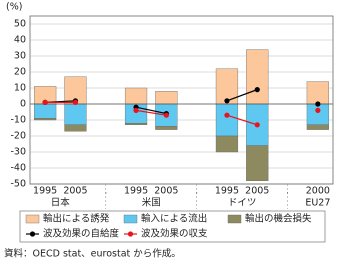  I want to click on y-tick-label: -30, so click(18, 152).